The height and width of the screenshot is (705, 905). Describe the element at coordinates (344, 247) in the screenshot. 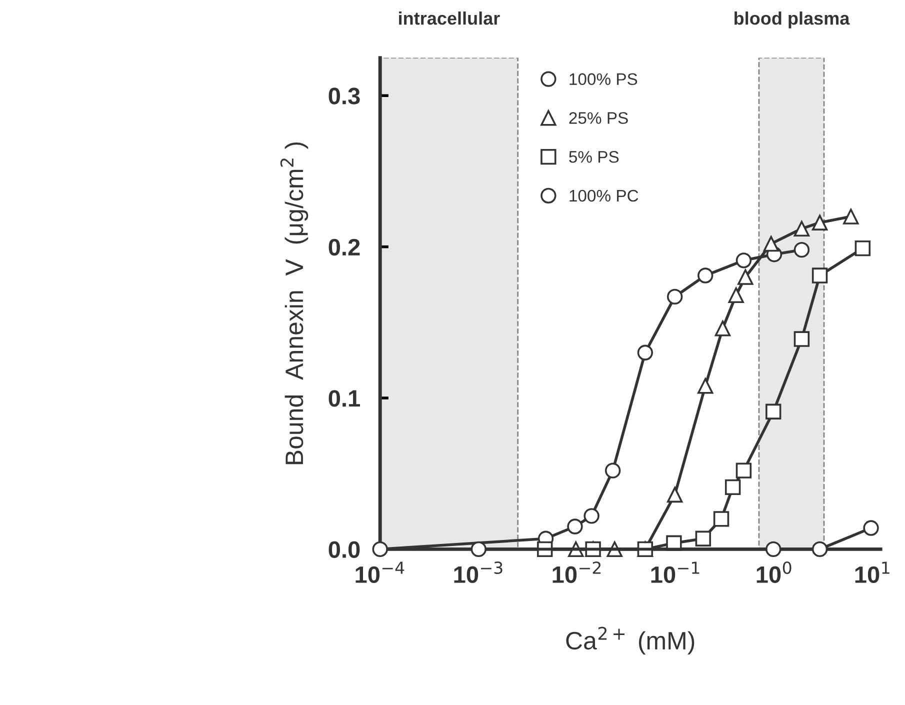

I see `y-tick-label: 0.2` at that location.